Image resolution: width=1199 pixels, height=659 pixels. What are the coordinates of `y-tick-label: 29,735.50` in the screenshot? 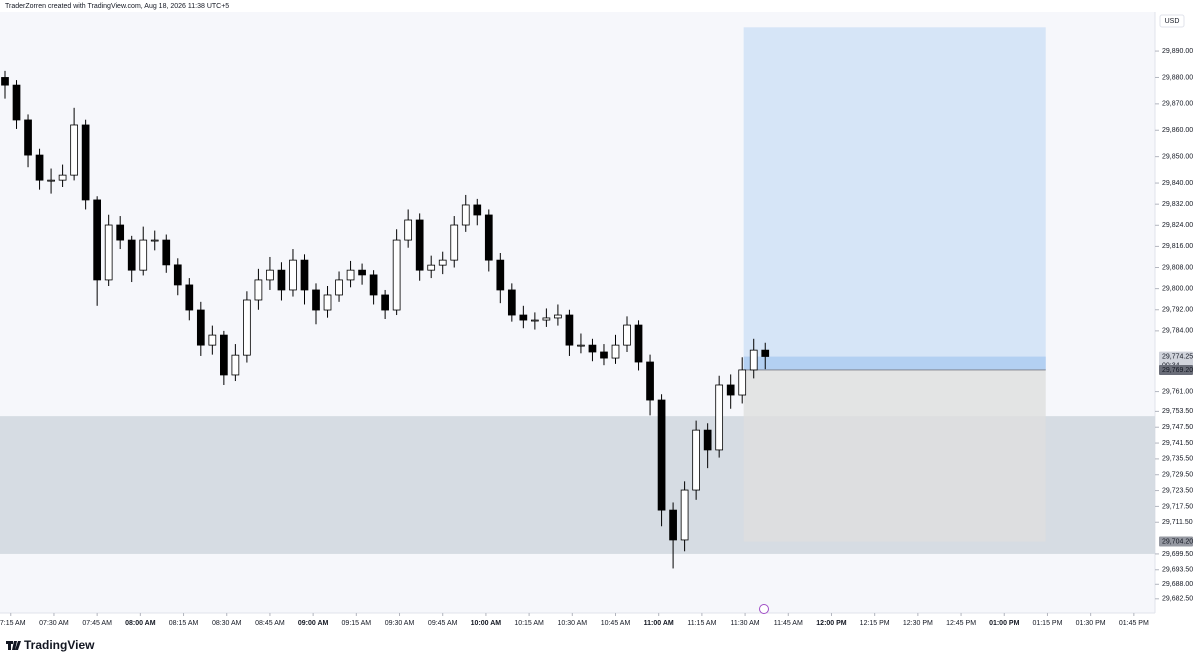 It's located at (1177, 459).